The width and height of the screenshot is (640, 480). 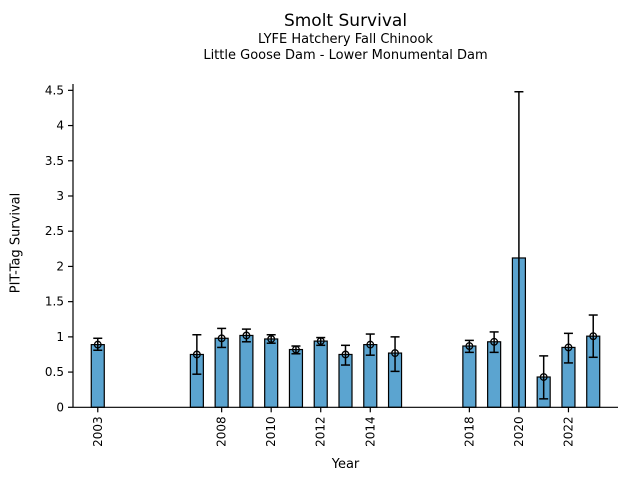 I want to click on x-tick-label: 2014, so click(x=370, y=431).